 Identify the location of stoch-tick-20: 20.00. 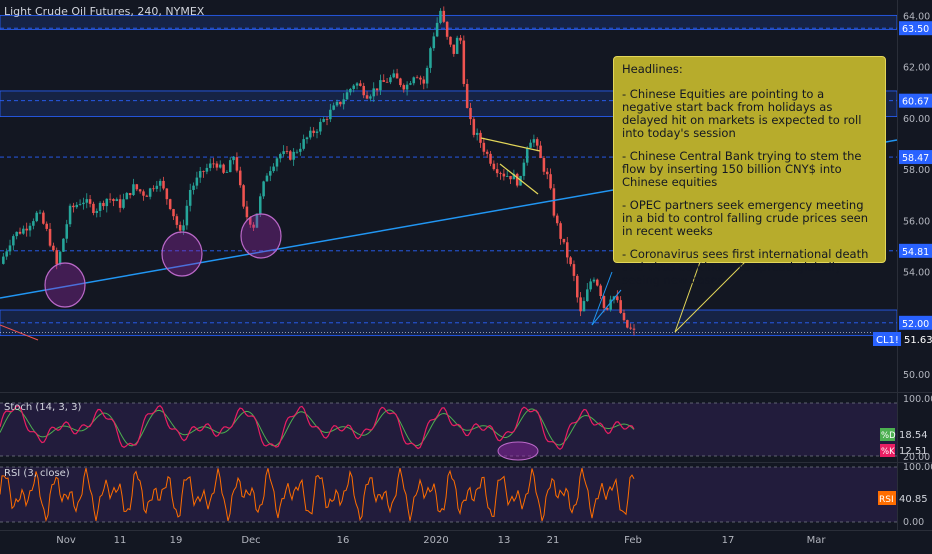
(916, 457).